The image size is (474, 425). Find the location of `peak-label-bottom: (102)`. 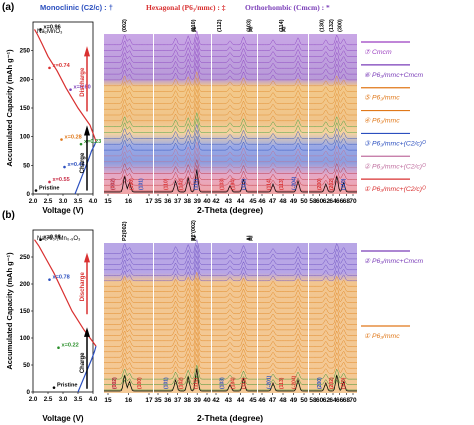

peak-label-bottom: (102) is located at coordinates (182, 184).